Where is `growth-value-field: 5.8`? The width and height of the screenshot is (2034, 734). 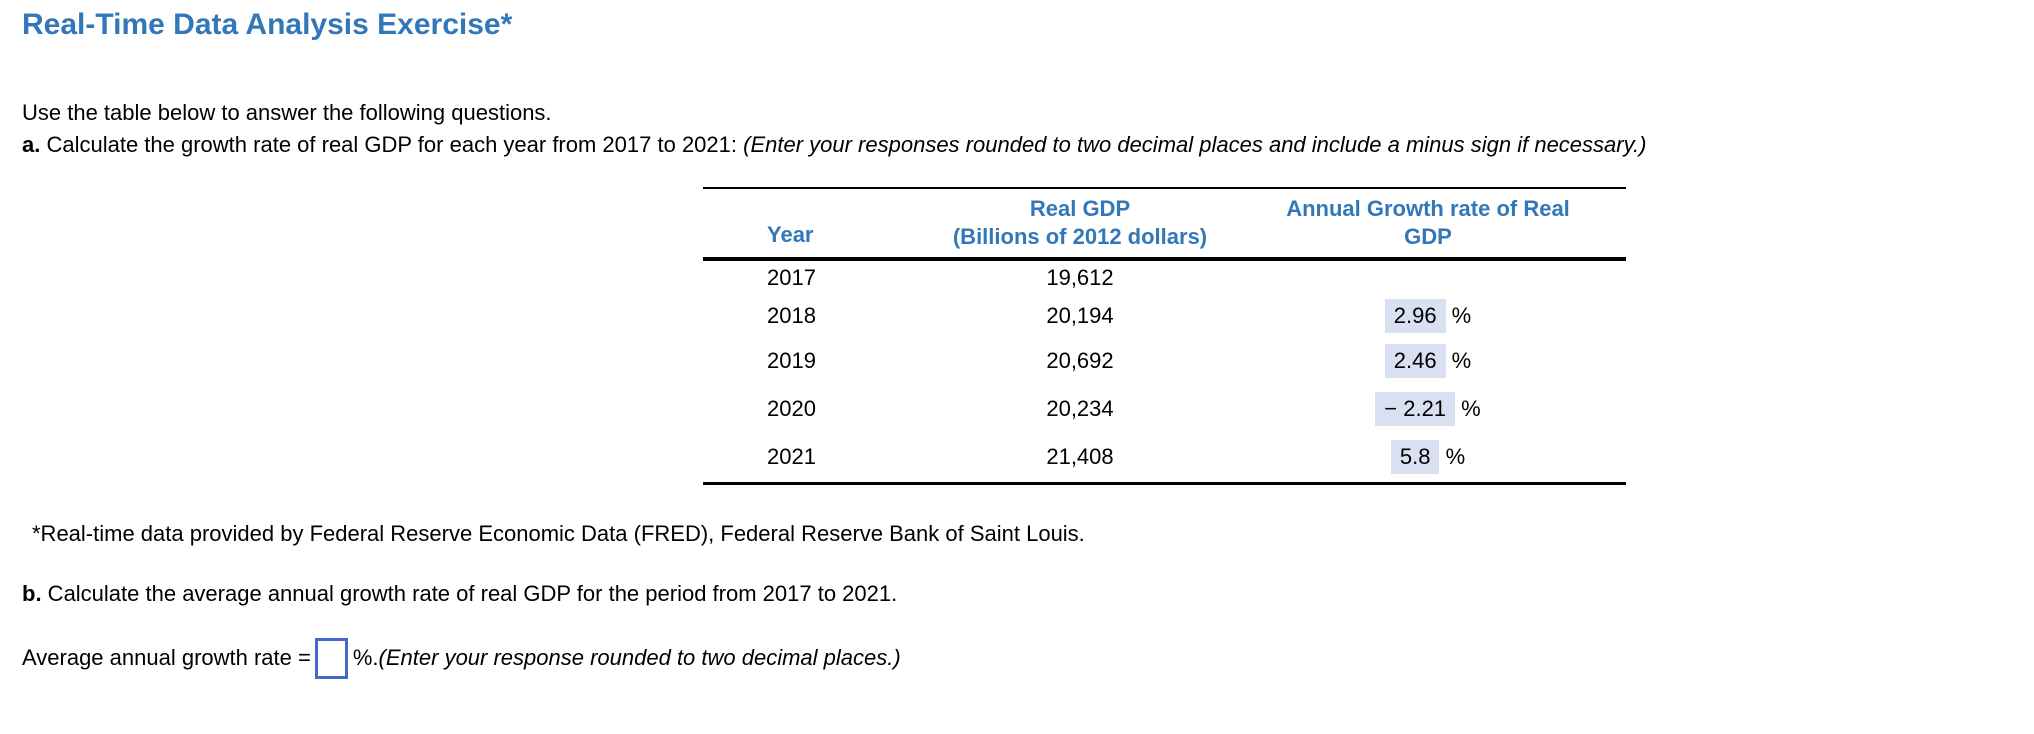 growth-value-field: 5.8 is located at coordinates (1415, 457).